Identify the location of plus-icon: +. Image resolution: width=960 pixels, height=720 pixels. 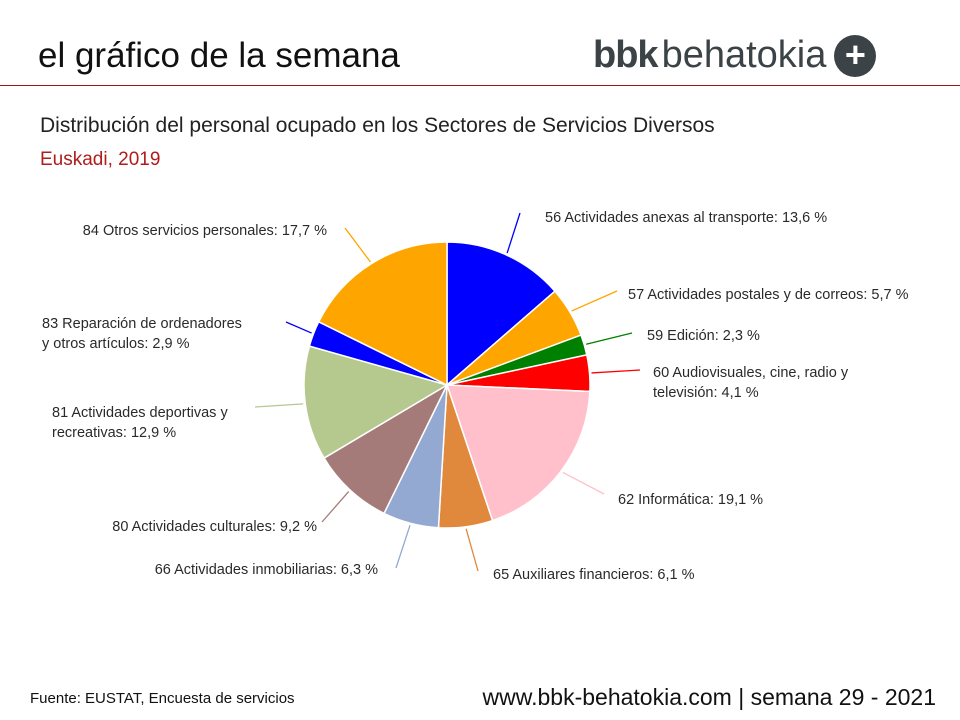
(855, 55).